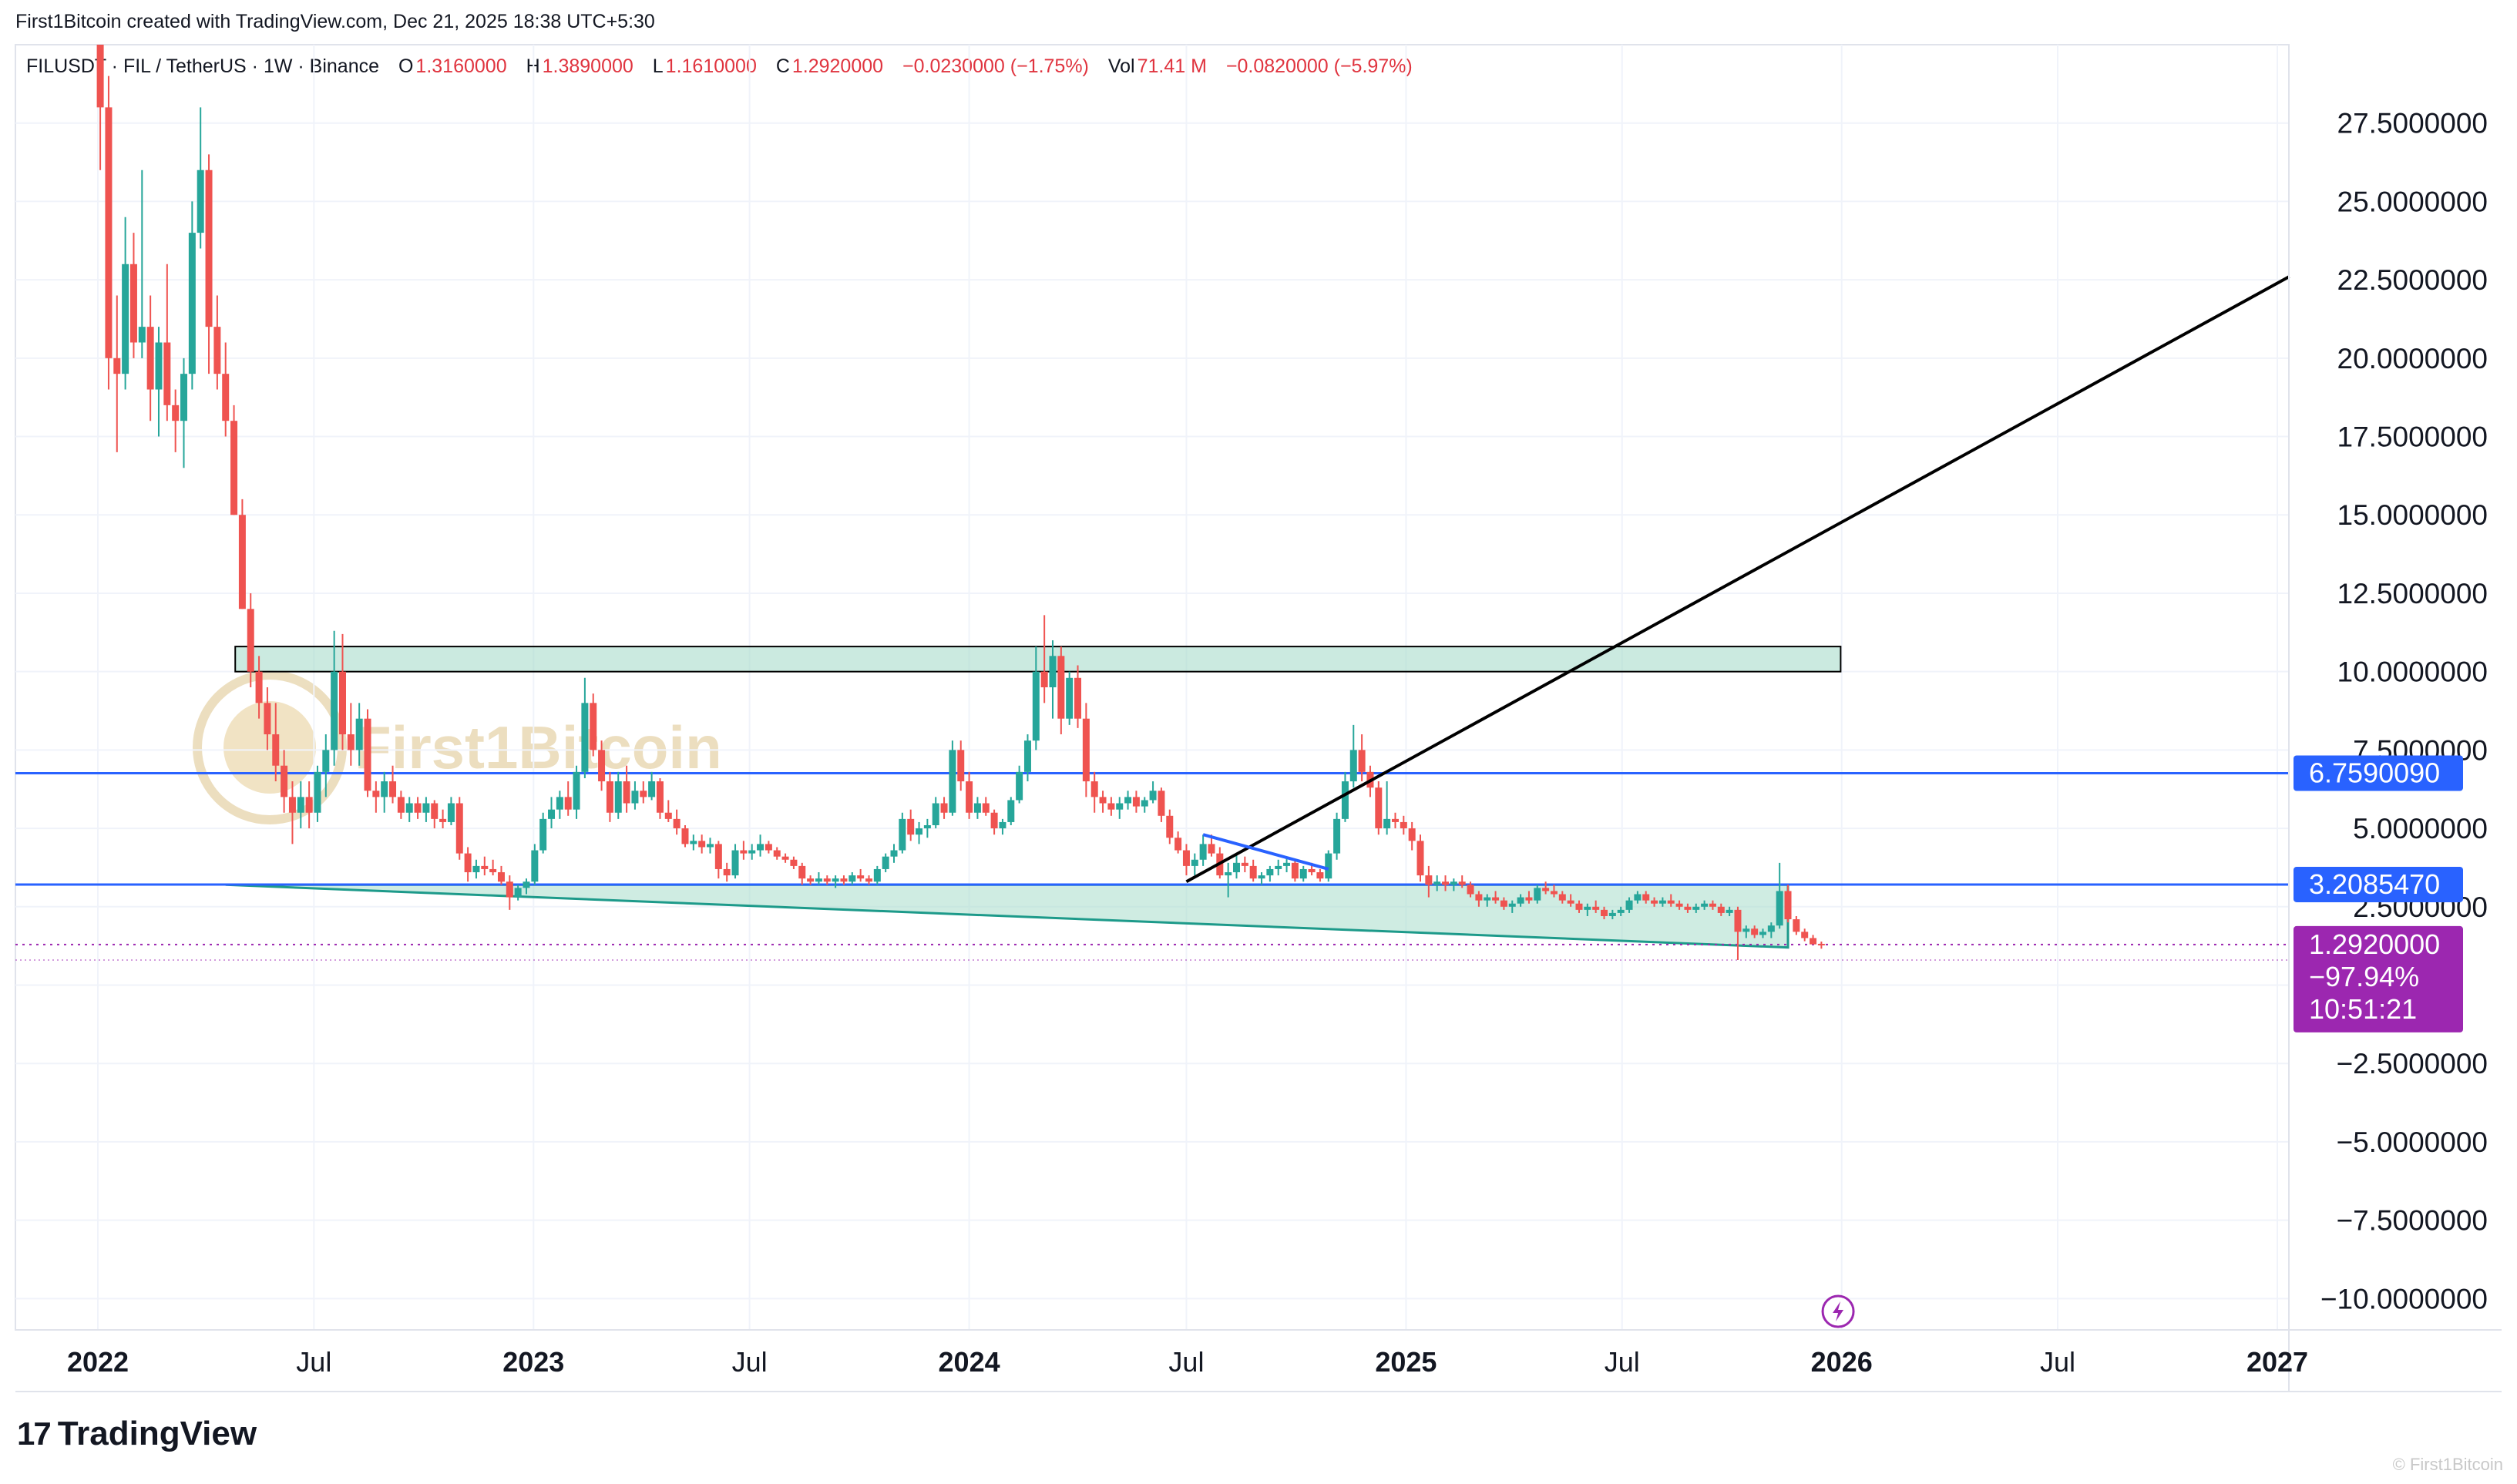 This screenshot has width=2517, height=1484. I want to click on lightning-bolt, so click(1838, 1311).